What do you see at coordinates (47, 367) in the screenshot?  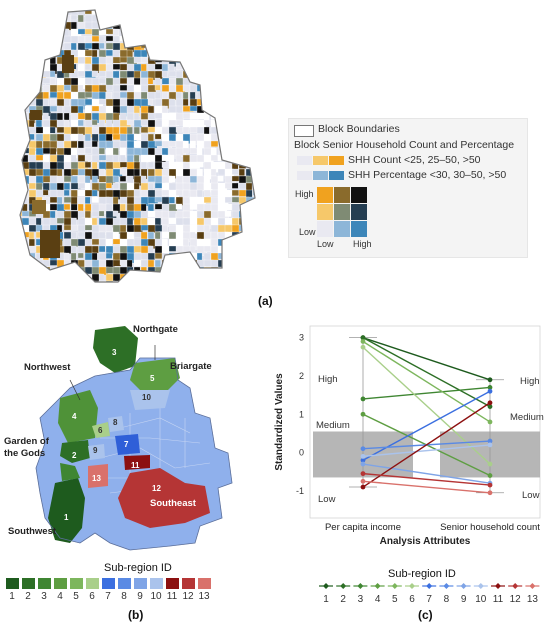 I see `label-northwest: Northwest` at bounding box center [47, 367].